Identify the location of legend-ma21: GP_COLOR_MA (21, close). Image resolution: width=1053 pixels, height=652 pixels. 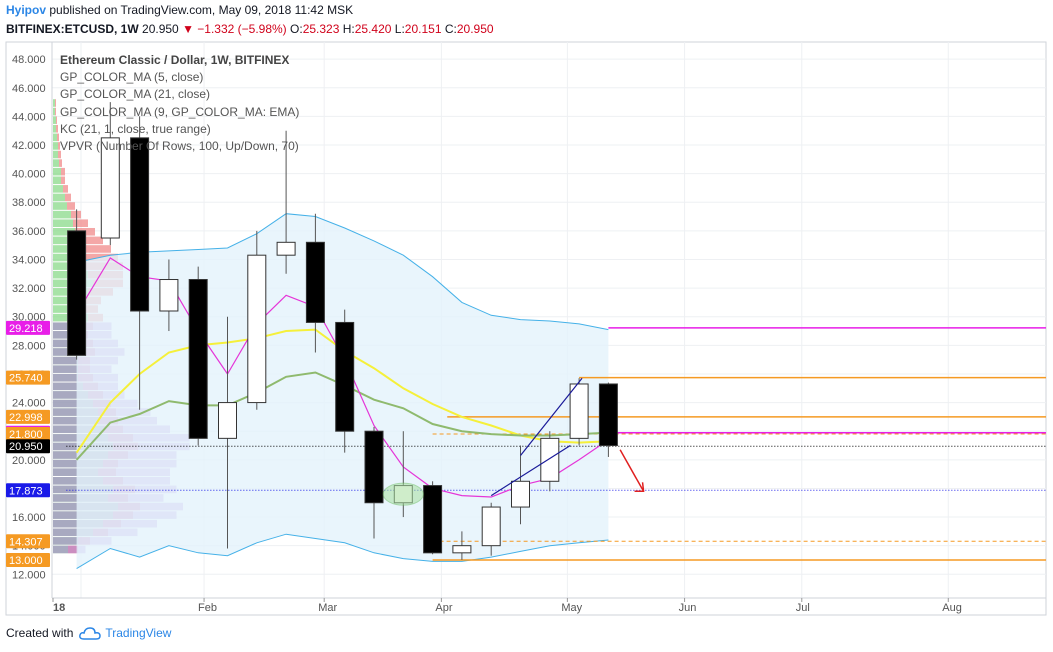
(135, 94).